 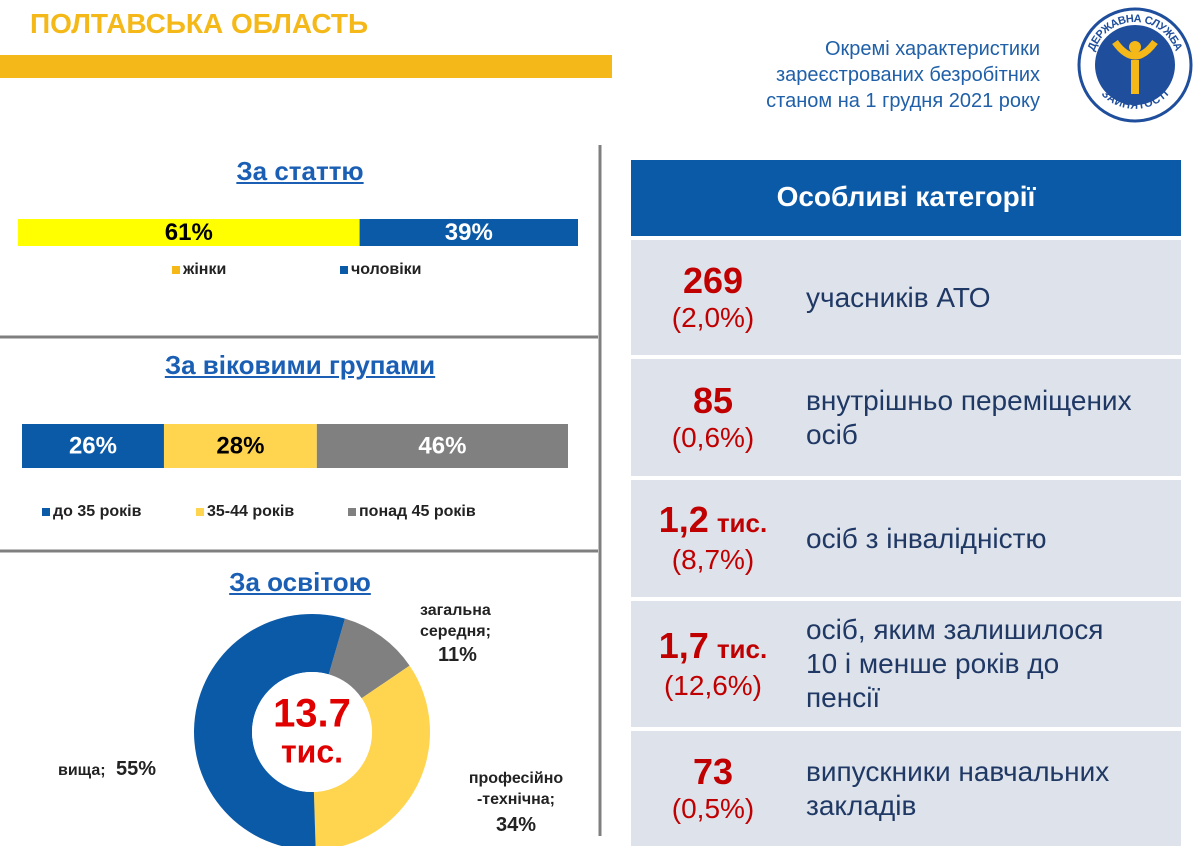 I want to click on row-share: (0,6%), so click(x=713, y=437).